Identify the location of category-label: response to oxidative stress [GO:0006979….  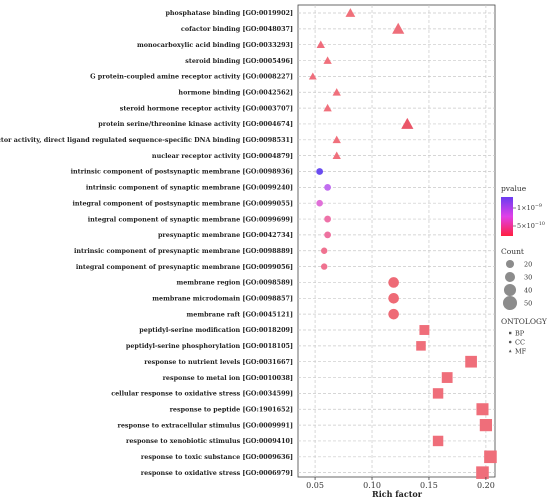
(217, 473).